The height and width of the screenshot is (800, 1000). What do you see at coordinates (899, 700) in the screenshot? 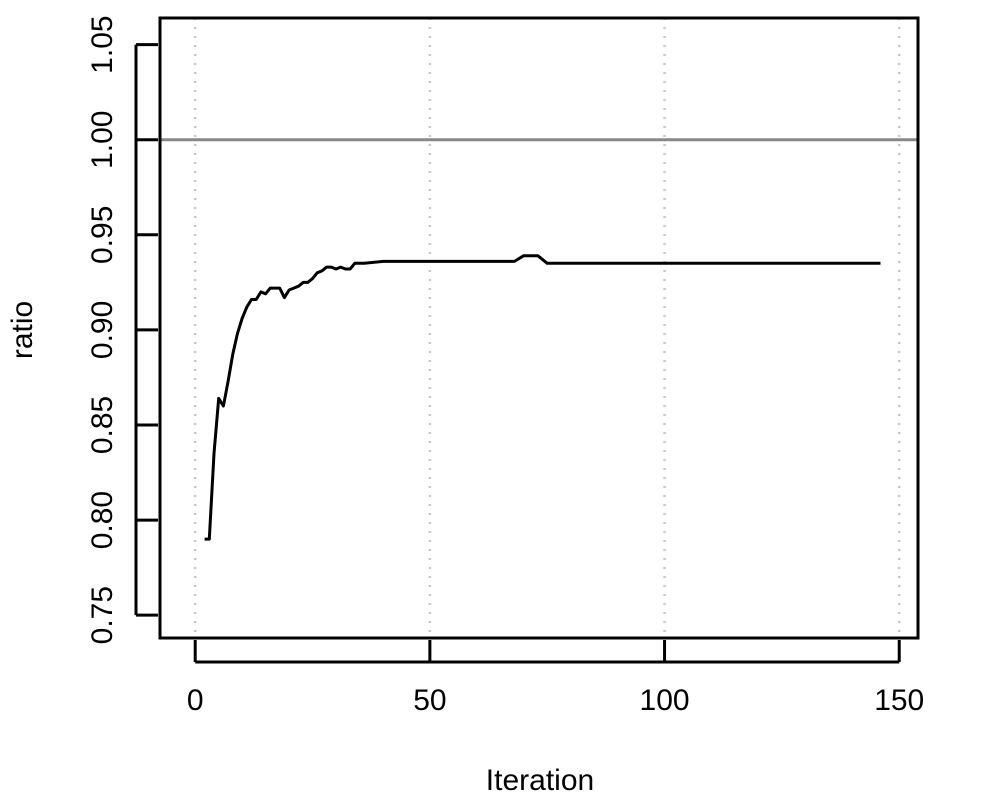
I see `x-tick-label: 150` at bounding box center [899, 700].